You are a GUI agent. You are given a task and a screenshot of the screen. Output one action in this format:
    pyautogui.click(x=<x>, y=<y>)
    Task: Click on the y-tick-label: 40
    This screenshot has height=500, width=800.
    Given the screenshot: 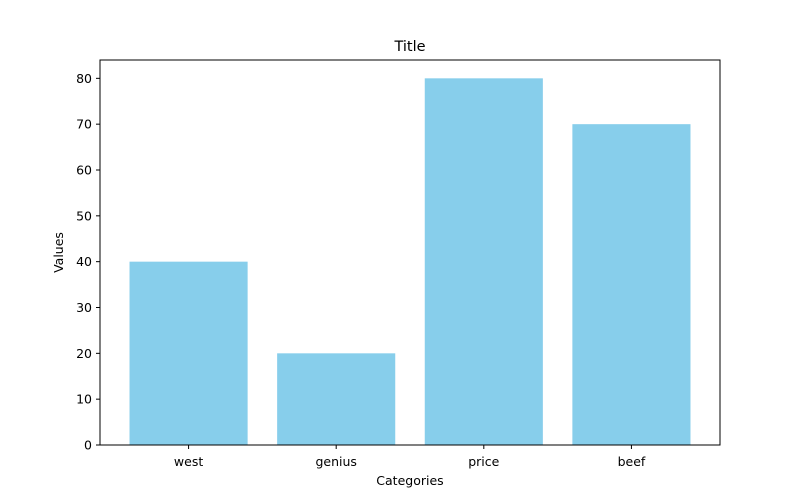 What is the action you would take?
    pyautogui.click(x=84, y=261)
    